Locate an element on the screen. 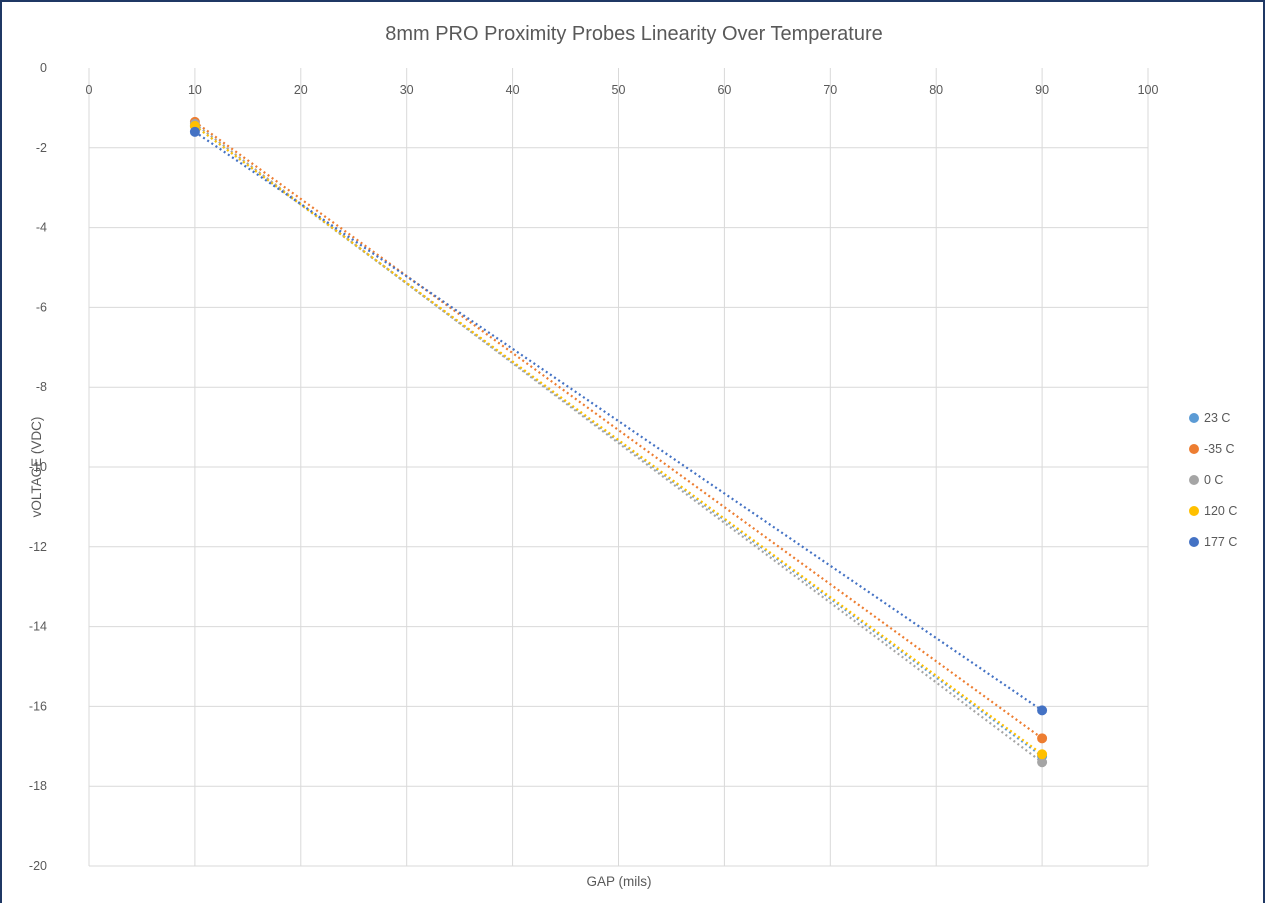 The height and width of the screenshot is (903, 1269). x-tick-label: 70 is located at coordinates (830, 90).